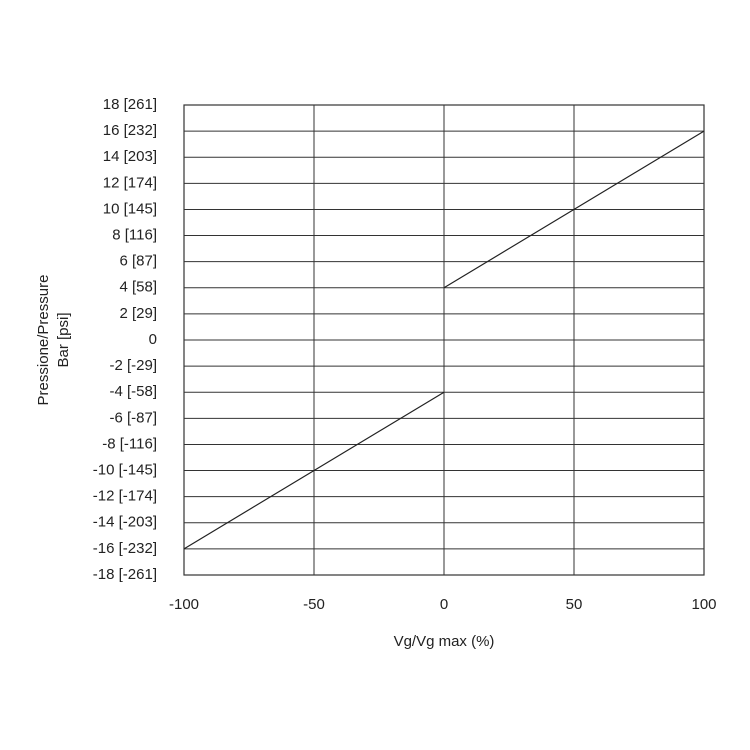 The image size is (750, 750). What do you see at coordinates (138, 313) in the screenshot?
I see `y-tick-label: 2 [29]` at bounding box center [138, 313].